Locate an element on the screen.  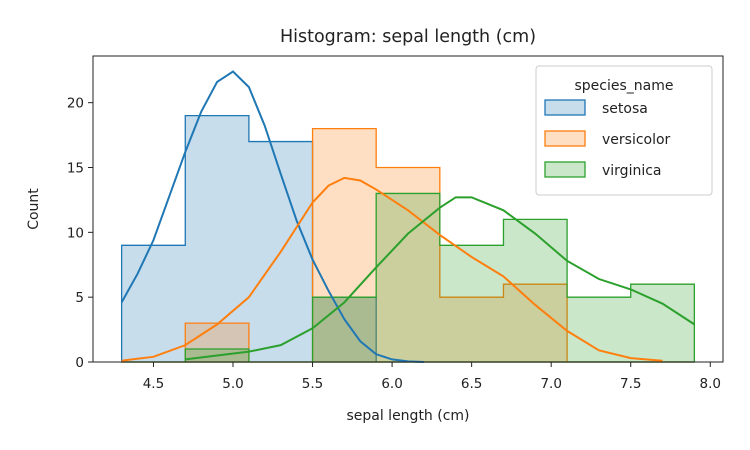
legend-label-versicolor: versicolor is located at coordinates (636, 140).